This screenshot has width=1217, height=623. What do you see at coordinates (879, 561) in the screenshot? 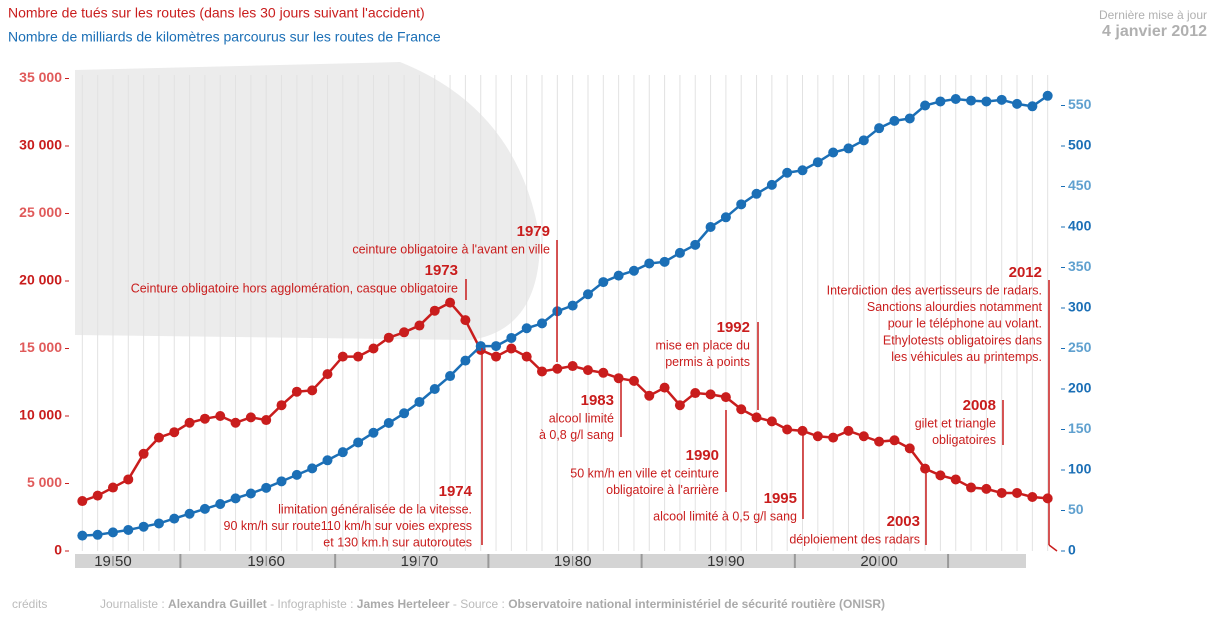
I see `x-tick-label: 20 00` at bounding box center [879, 561].